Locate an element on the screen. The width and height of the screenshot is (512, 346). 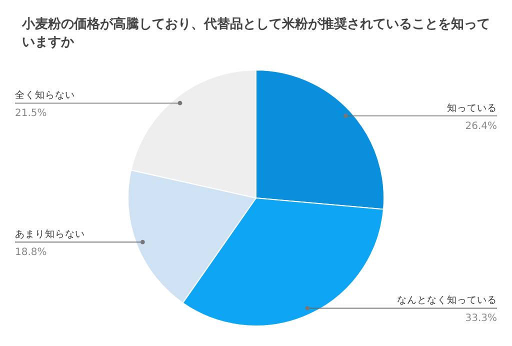
chart-title: 小麦粉の価格が高騰しており、代替品として米粉が推奨されていることを知っていますか is located at coordinates (255, 33).